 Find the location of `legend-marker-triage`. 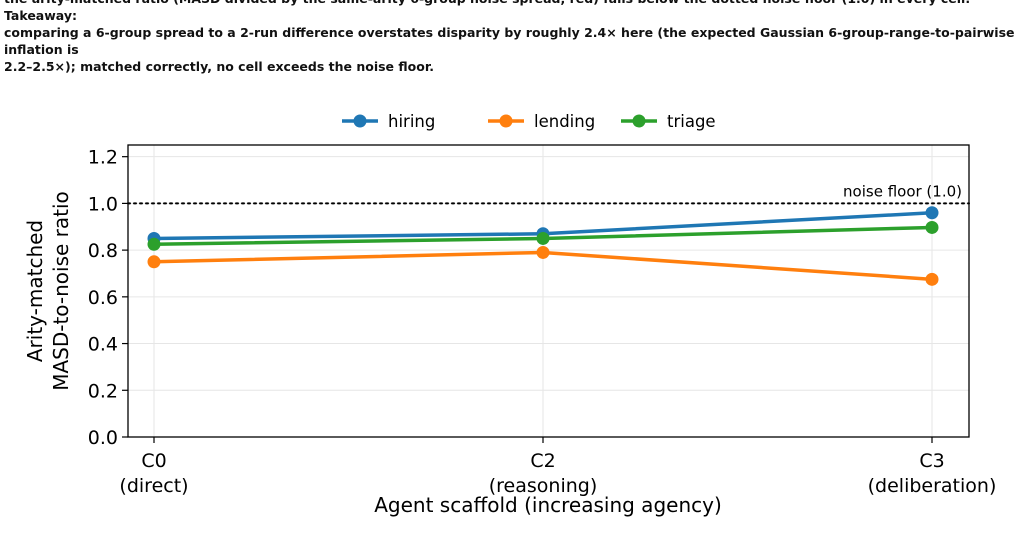

legend-marker-triage is located at coordinates (639, 121).